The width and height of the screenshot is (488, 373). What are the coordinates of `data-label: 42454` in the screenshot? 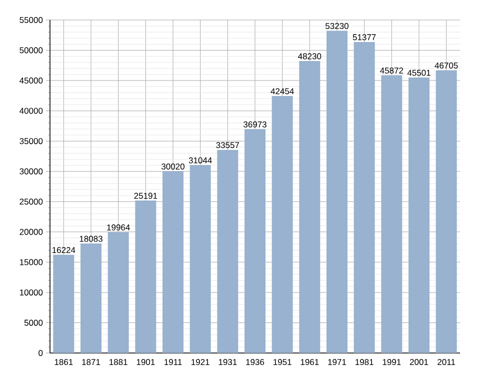 It's located at (282, 91).